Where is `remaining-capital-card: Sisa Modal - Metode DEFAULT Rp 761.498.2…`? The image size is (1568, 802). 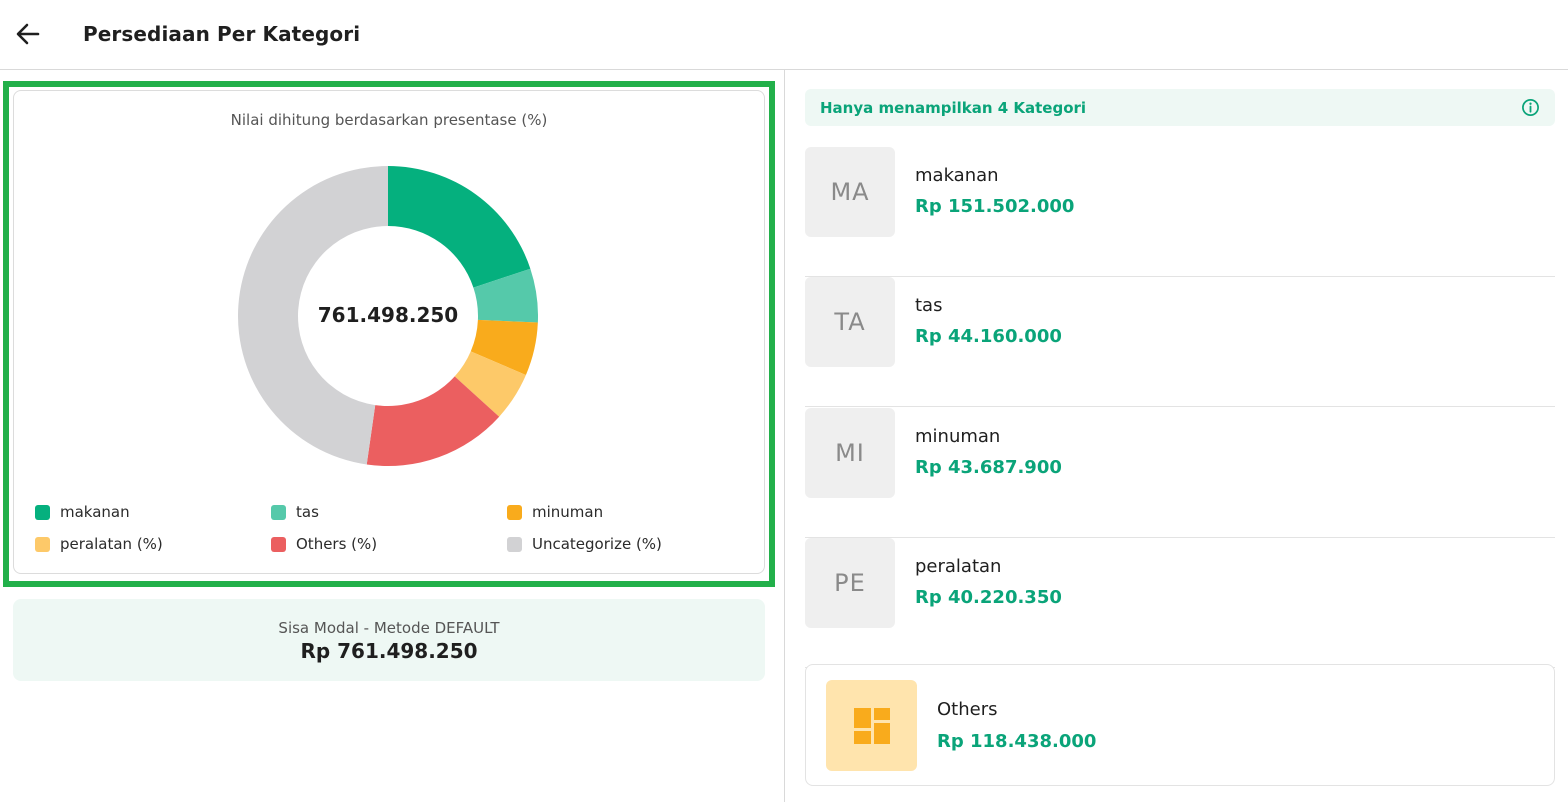 remaining-capital-card: Sisa Modal - Metode DEFAULT Rp 761.498.2… is located at coordinates (389, 640).